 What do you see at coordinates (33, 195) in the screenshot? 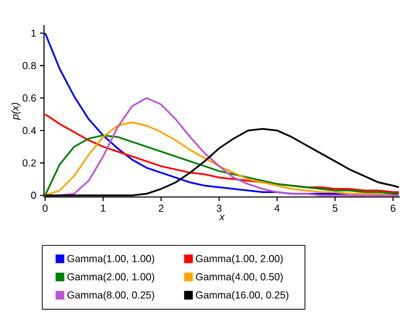
I see `y-tick-label: 0` at bounding box center [33, 195].